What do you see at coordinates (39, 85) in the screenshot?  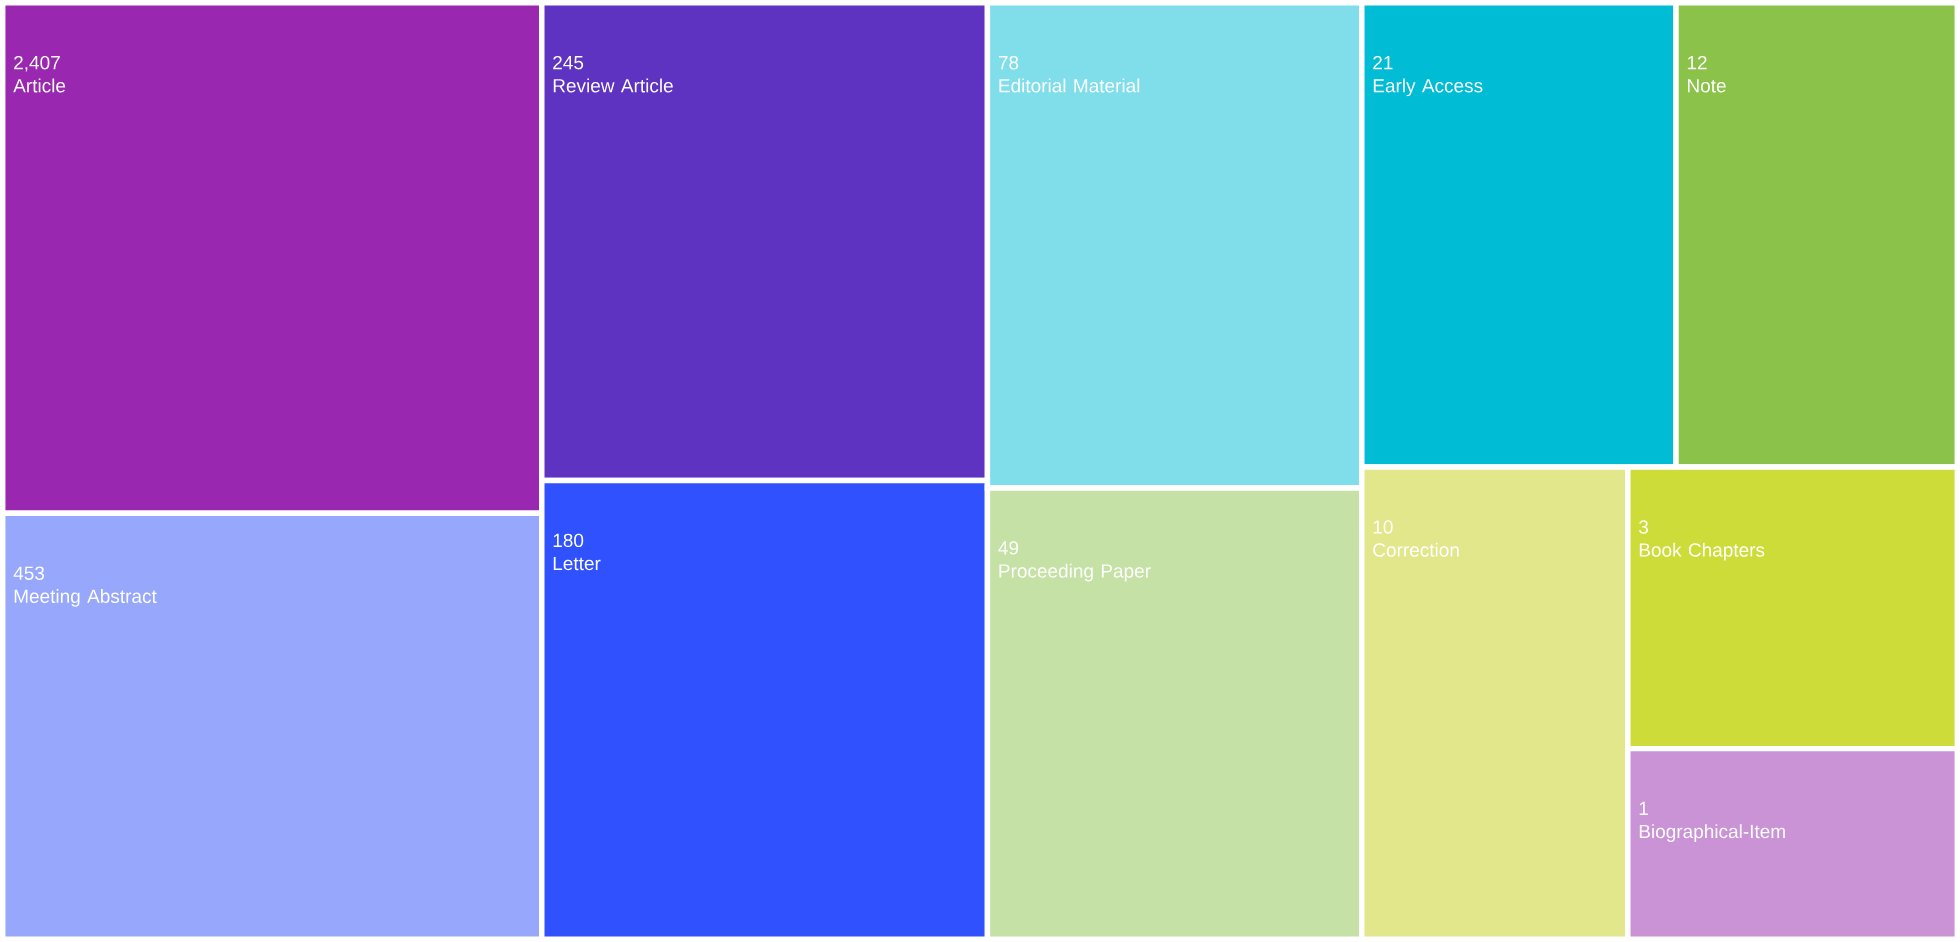 I see `category-label: Article` at bounding box center [39, 85].